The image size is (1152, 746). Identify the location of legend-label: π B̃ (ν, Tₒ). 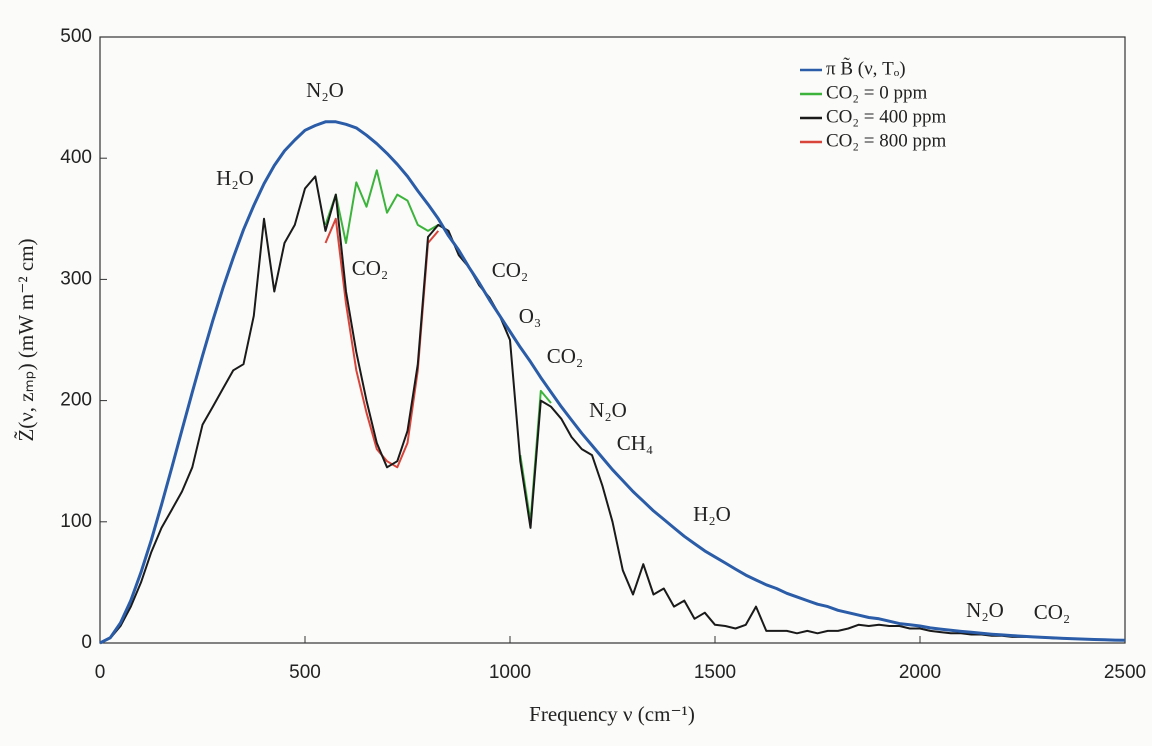
(866, 68).